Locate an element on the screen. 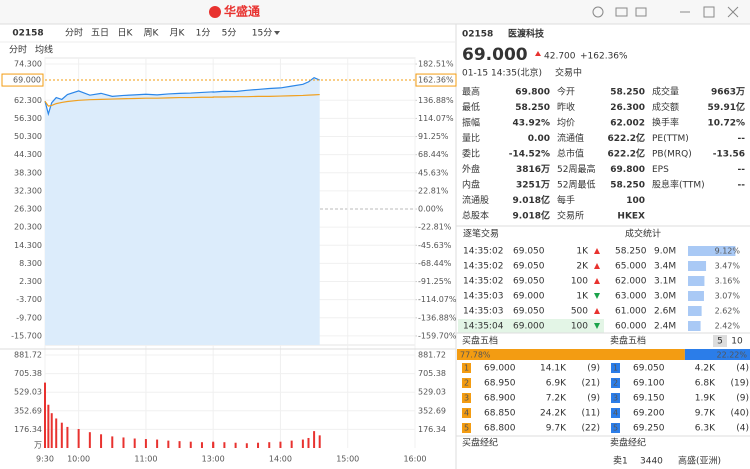 The width and height of the screenshot is (750, 469). logo-icon is located at coordinates (215, 12).